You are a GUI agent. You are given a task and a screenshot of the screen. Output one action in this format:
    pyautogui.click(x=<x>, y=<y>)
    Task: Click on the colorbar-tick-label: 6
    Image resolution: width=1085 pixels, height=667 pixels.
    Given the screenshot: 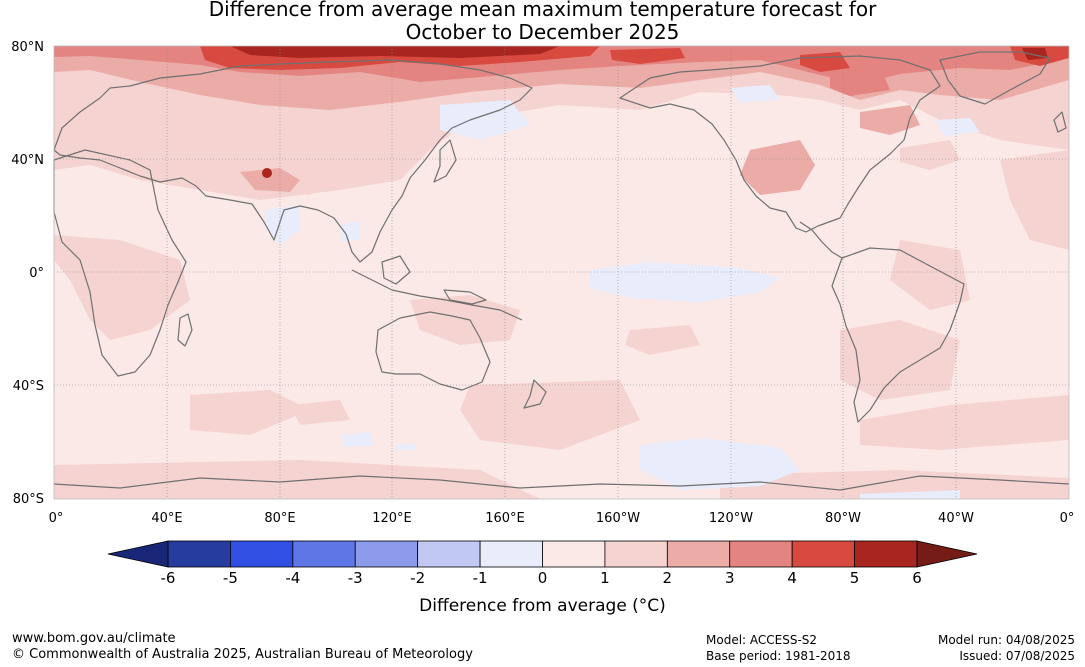 What is the action you would take?
    pyautogui.click(x=917, y=578)
    